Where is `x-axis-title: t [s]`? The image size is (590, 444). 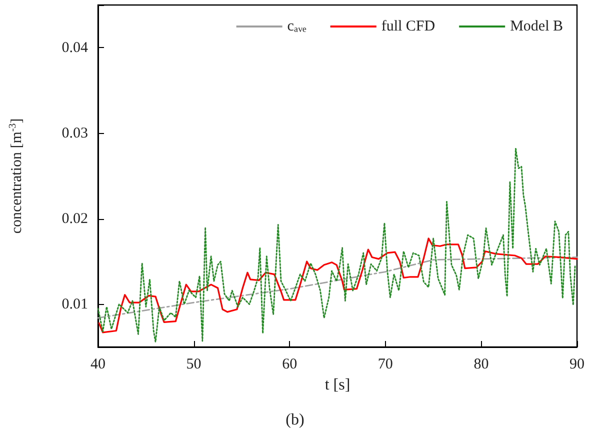
x-axis-title: t [s] is located at coordinates (337, 385).